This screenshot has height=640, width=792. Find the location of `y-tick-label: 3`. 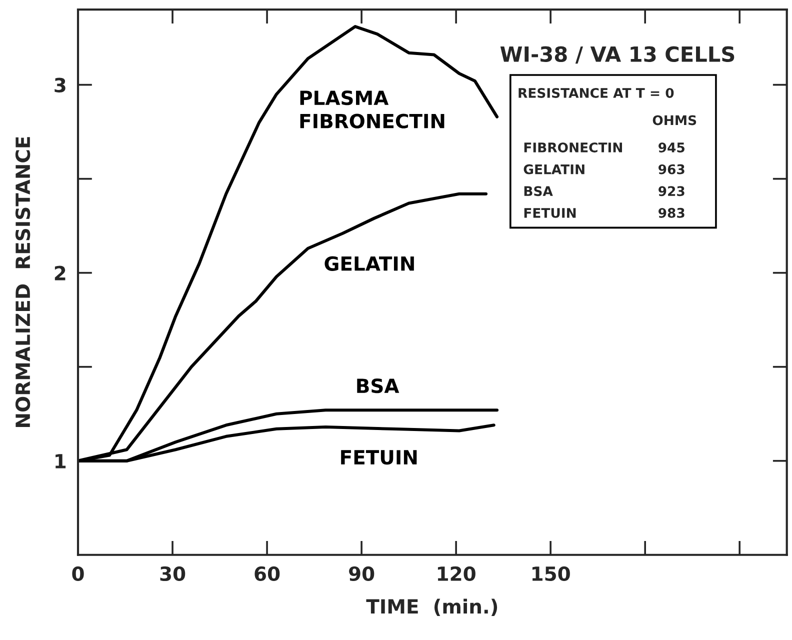

y-tick-label: 3 is located at coordinates (60, 85).